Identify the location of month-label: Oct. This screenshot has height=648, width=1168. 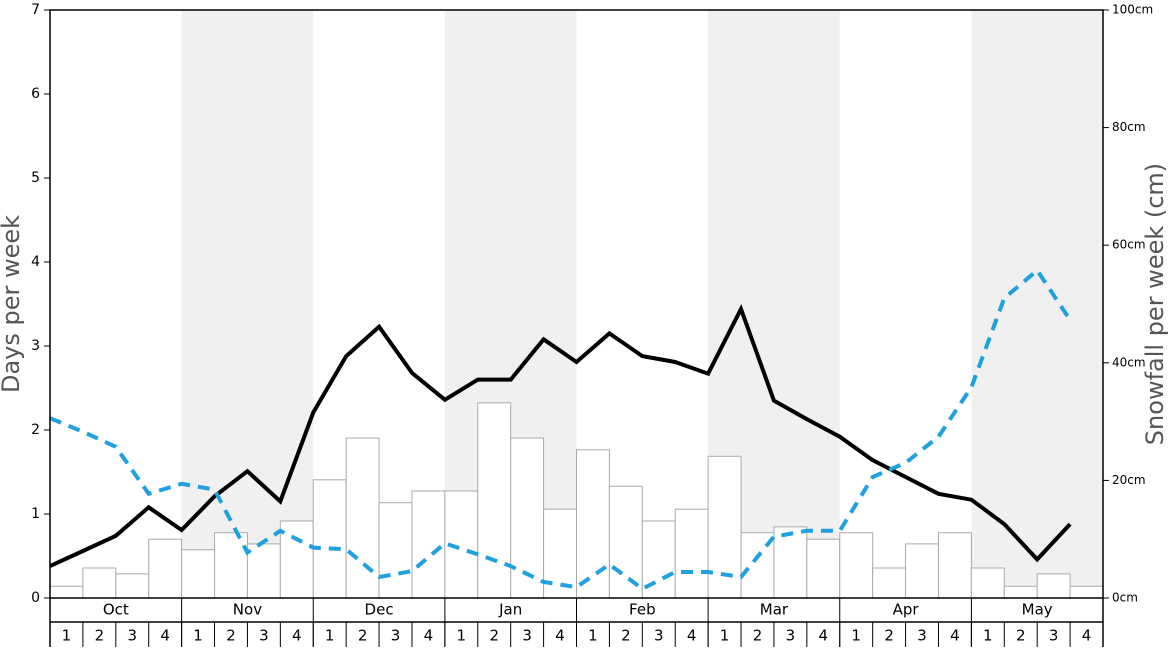
(116, 610).